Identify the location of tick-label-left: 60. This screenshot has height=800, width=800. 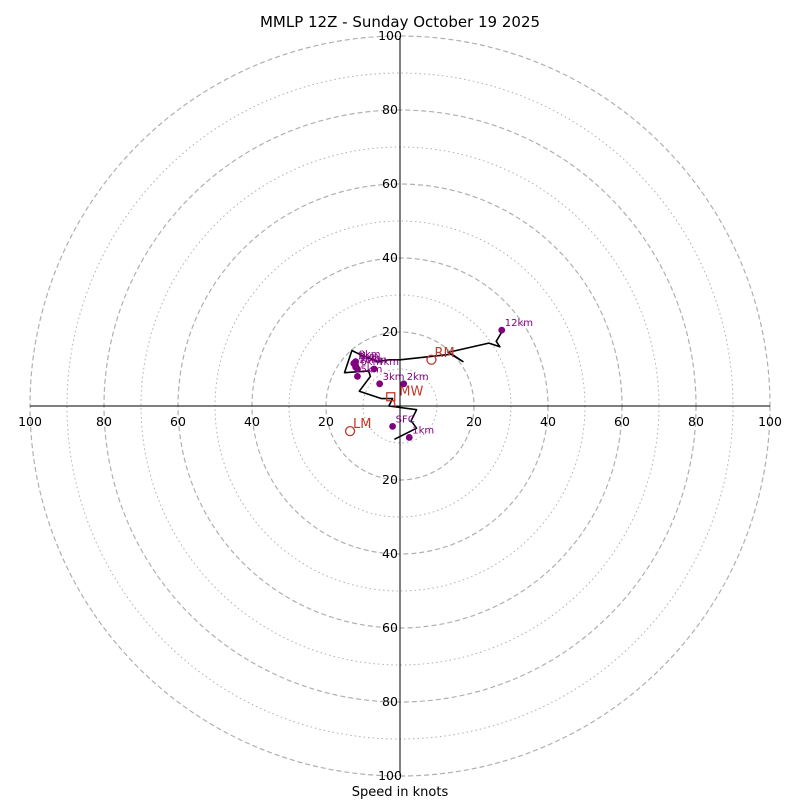
(178, 421).